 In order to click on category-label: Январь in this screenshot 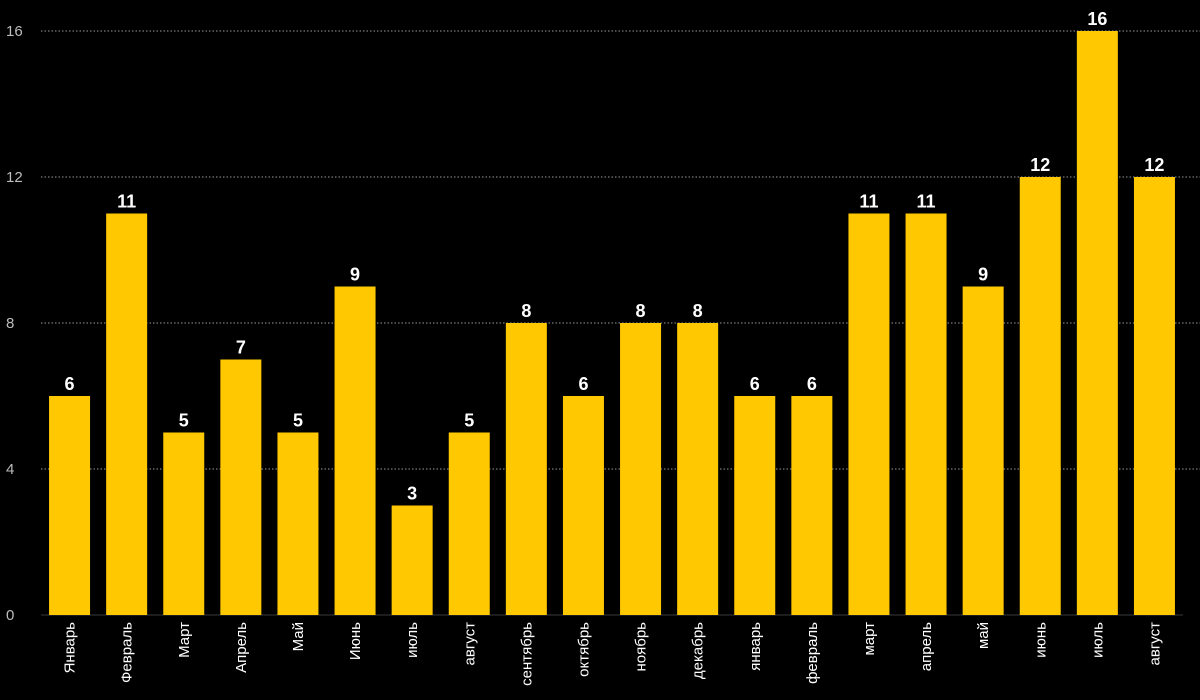, I will do `click(70, 648)`.